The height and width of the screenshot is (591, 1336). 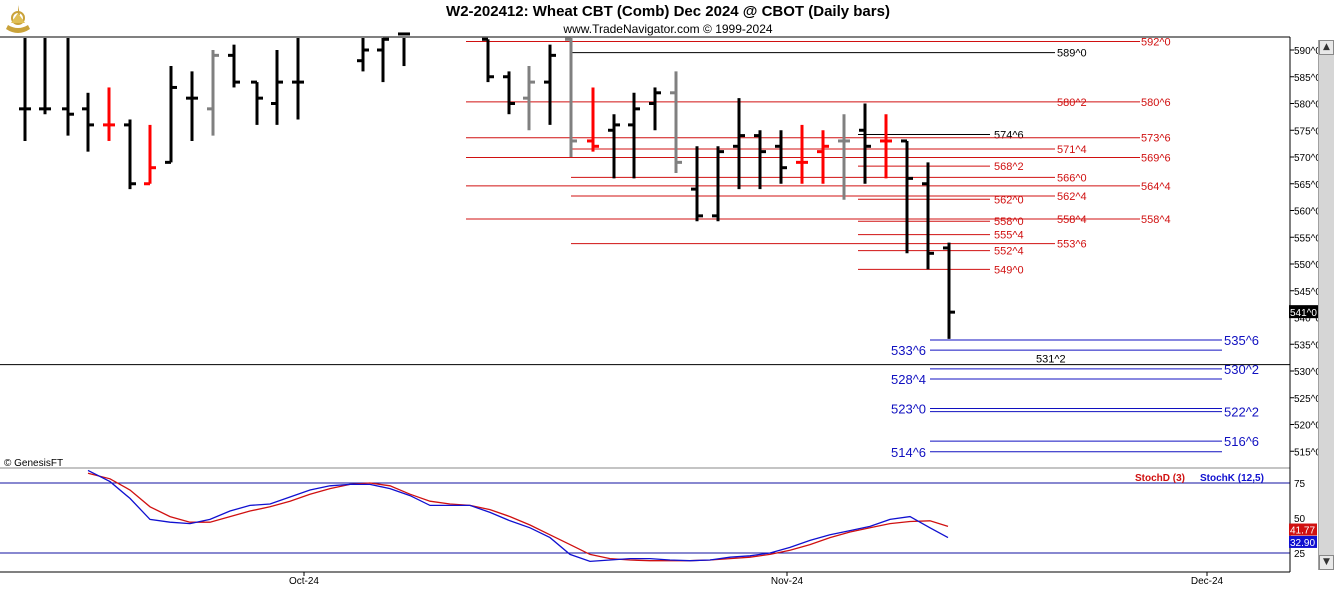 I want to click on resistance-label: 549^0, so click(x=1009, y=270).